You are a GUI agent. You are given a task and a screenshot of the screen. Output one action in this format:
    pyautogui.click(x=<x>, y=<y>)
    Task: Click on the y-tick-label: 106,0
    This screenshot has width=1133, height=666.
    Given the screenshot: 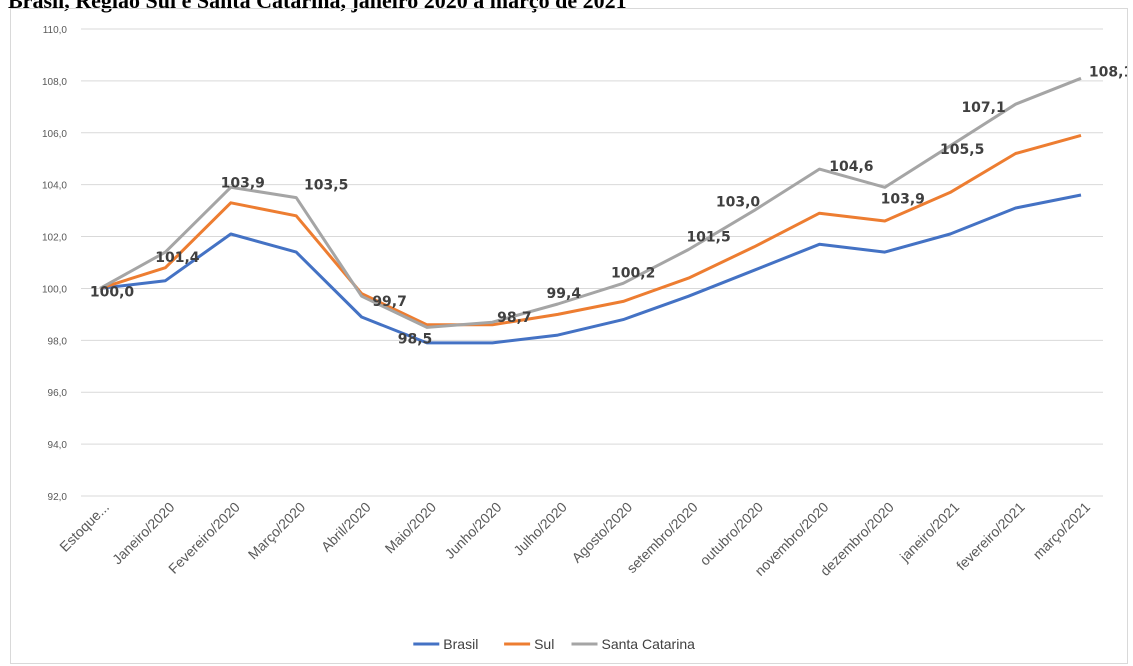 What is the action you would take?
    pyautogui.click(x=54, y=134)
    